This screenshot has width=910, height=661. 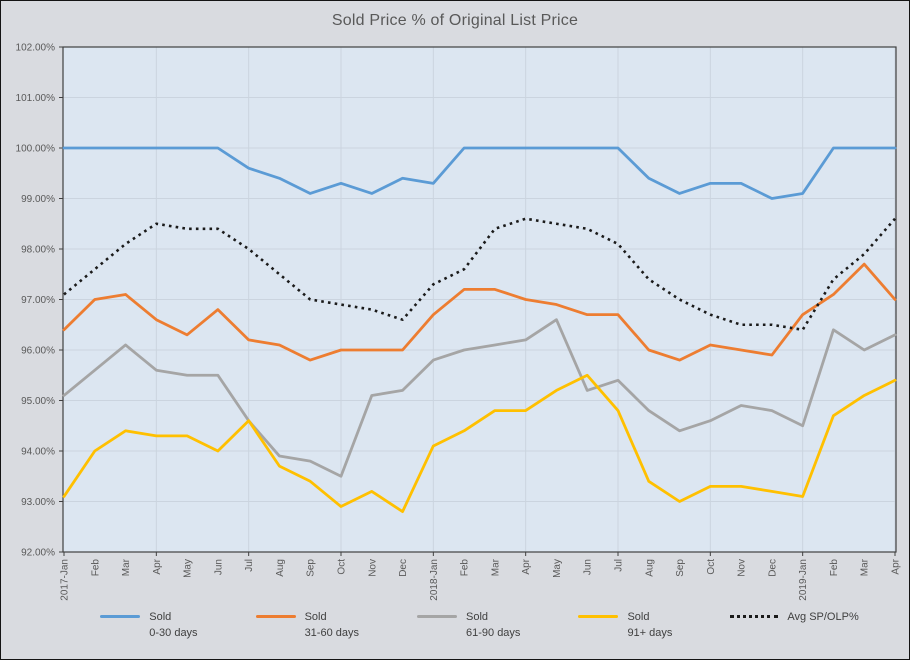 I want to click on y-axis-label: 100.00%, so click(x=36, y=149).